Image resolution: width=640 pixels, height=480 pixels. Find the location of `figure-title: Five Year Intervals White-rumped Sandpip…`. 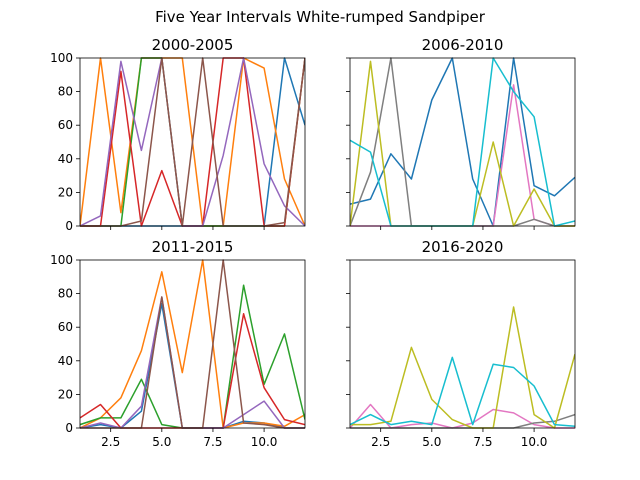

figure-title: Five Year Intervals White-rumped Sandpip… is located at coordinates (320, 17).